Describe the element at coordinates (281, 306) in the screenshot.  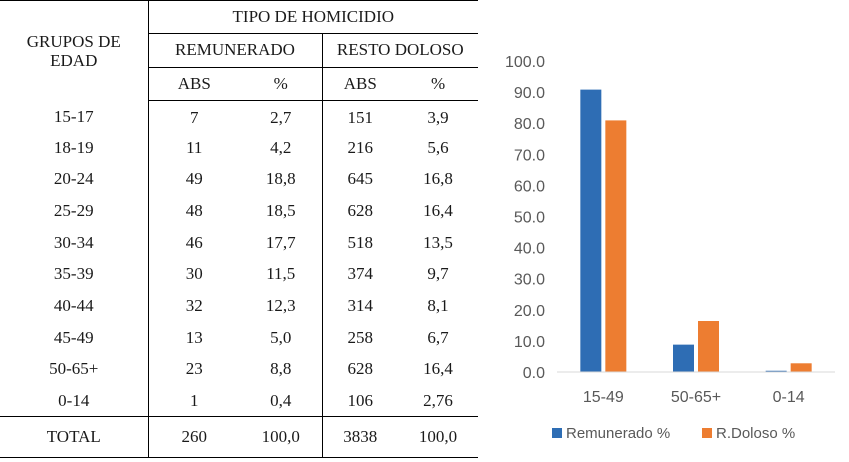
I see `paid-pct-cell: 12,3` at that location.